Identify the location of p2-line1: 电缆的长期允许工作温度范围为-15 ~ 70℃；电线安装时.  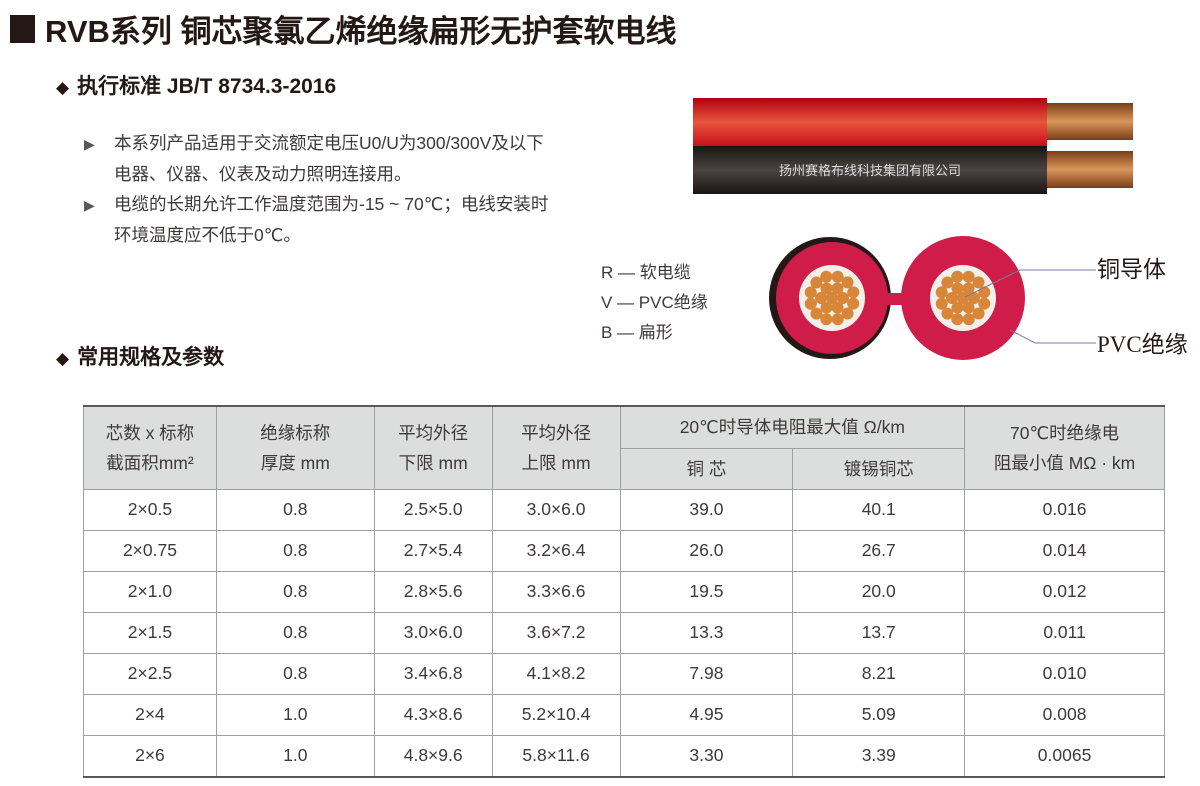
(331, 204).